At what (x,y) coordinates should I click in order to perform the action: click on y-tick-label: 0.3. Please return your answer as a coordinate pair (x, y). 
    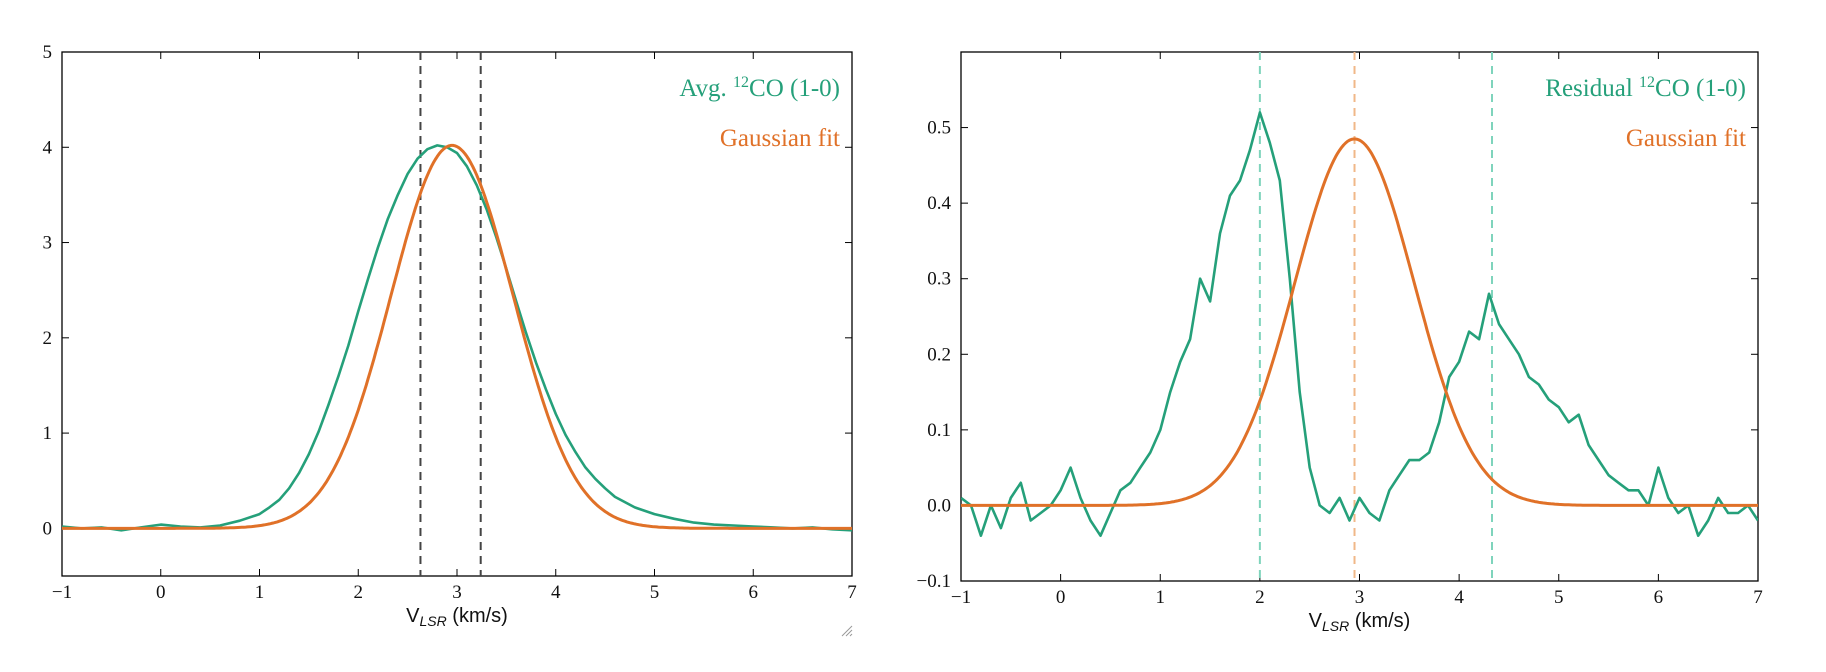
    Looking at the image, I should click on (939, 279).